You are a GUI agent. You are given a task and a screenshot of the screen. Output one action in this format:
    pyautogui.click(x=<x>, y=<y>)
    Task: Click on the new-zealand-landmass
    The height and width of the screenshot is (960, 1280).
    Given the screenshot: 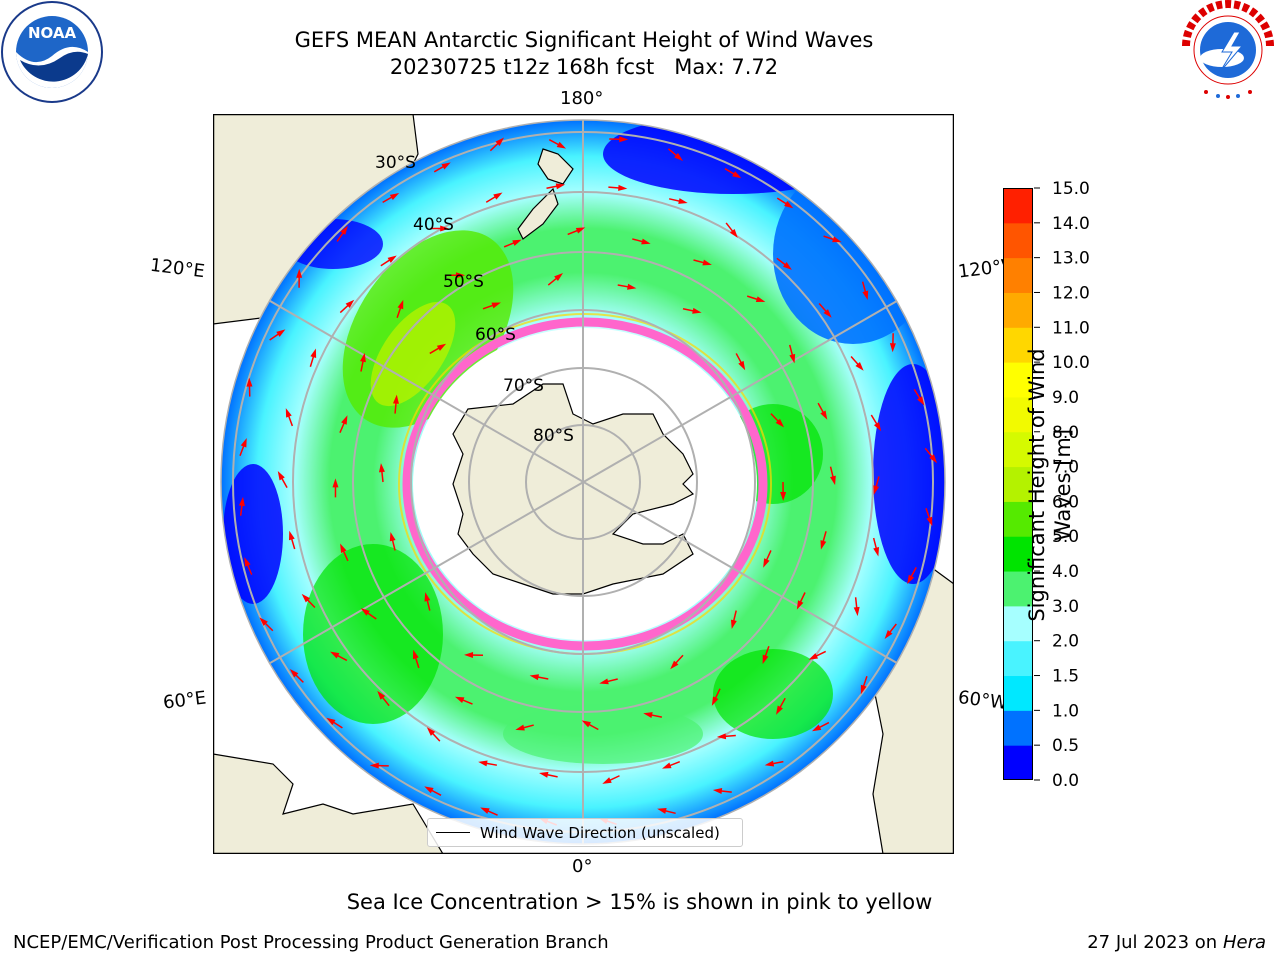 What is the action you would take?
    pyautogui.click(x=545, y=194)
    